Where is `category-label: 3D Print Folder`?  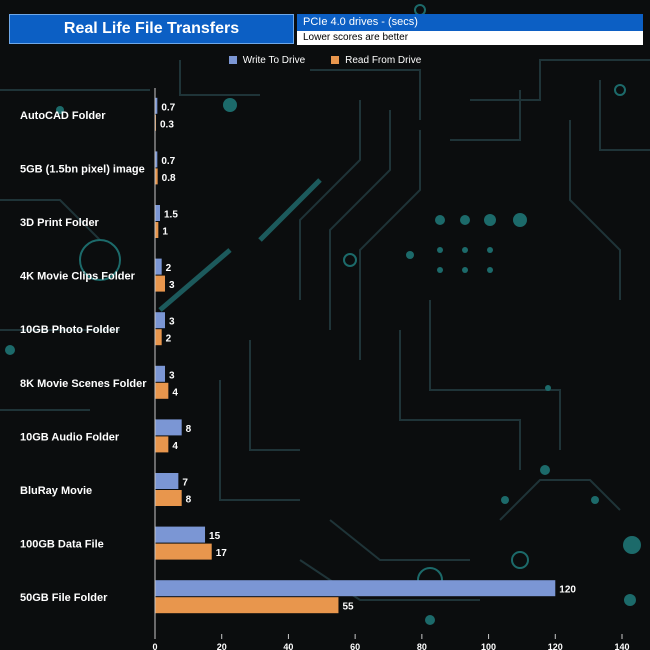 category-label: 3D Print Folder is located at coordinates (60, 223).